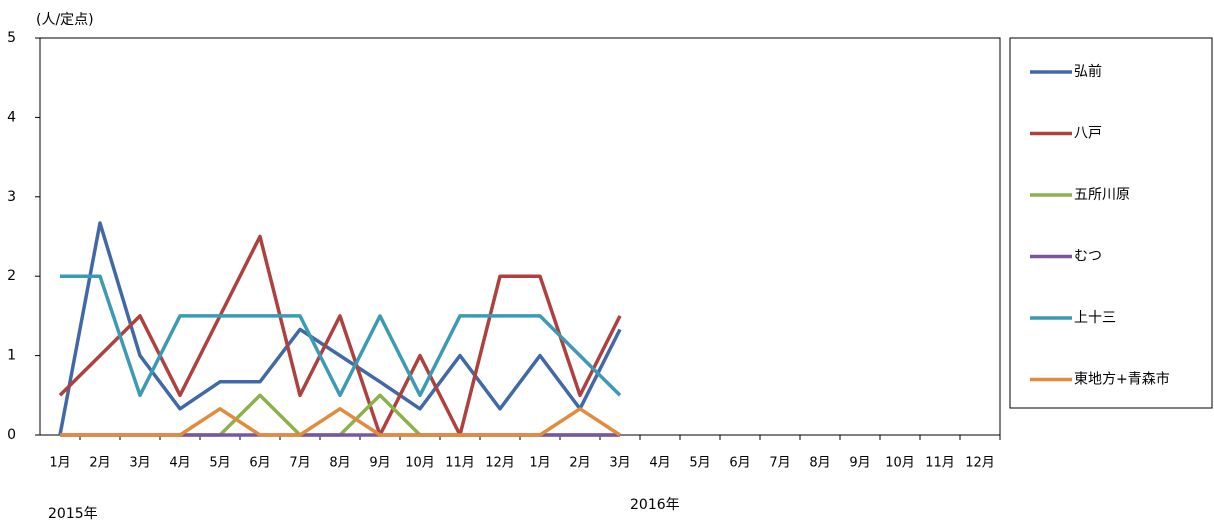 The image size is (1214, 530). Describe the element at coordinates (11, 276) in the screenshot. I see `y-tick-label: 2` at that location.